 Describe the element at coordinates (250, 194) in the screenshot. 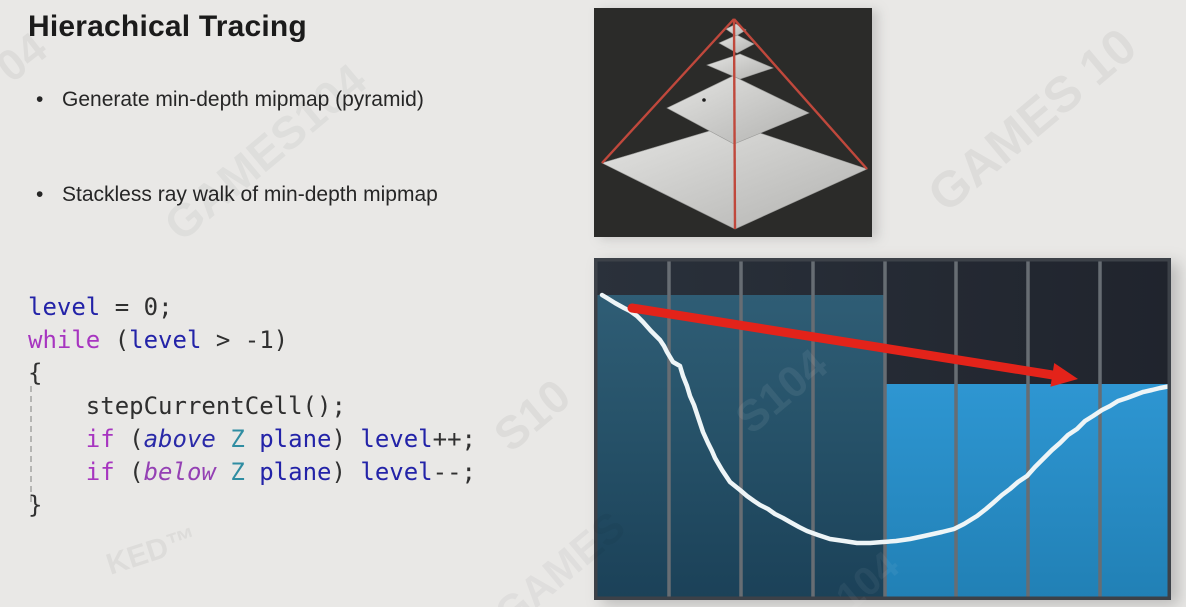

I see `bullet-text: Stackless ray walk of min-depth mipmap` at that location.